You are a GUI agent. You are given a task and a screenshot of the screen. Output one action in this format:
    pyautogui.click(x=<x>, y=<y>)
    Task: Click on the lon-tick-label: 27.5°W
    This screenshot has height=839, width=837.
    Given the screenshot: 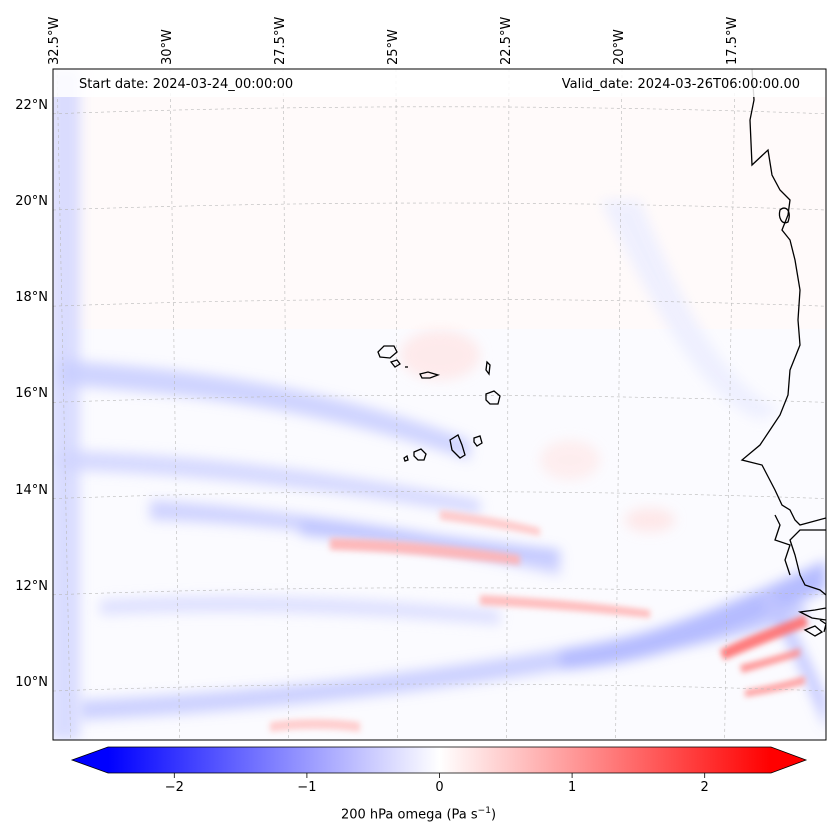 What is the action you would take?
    pyautogui.click(x=280, y=40)
    